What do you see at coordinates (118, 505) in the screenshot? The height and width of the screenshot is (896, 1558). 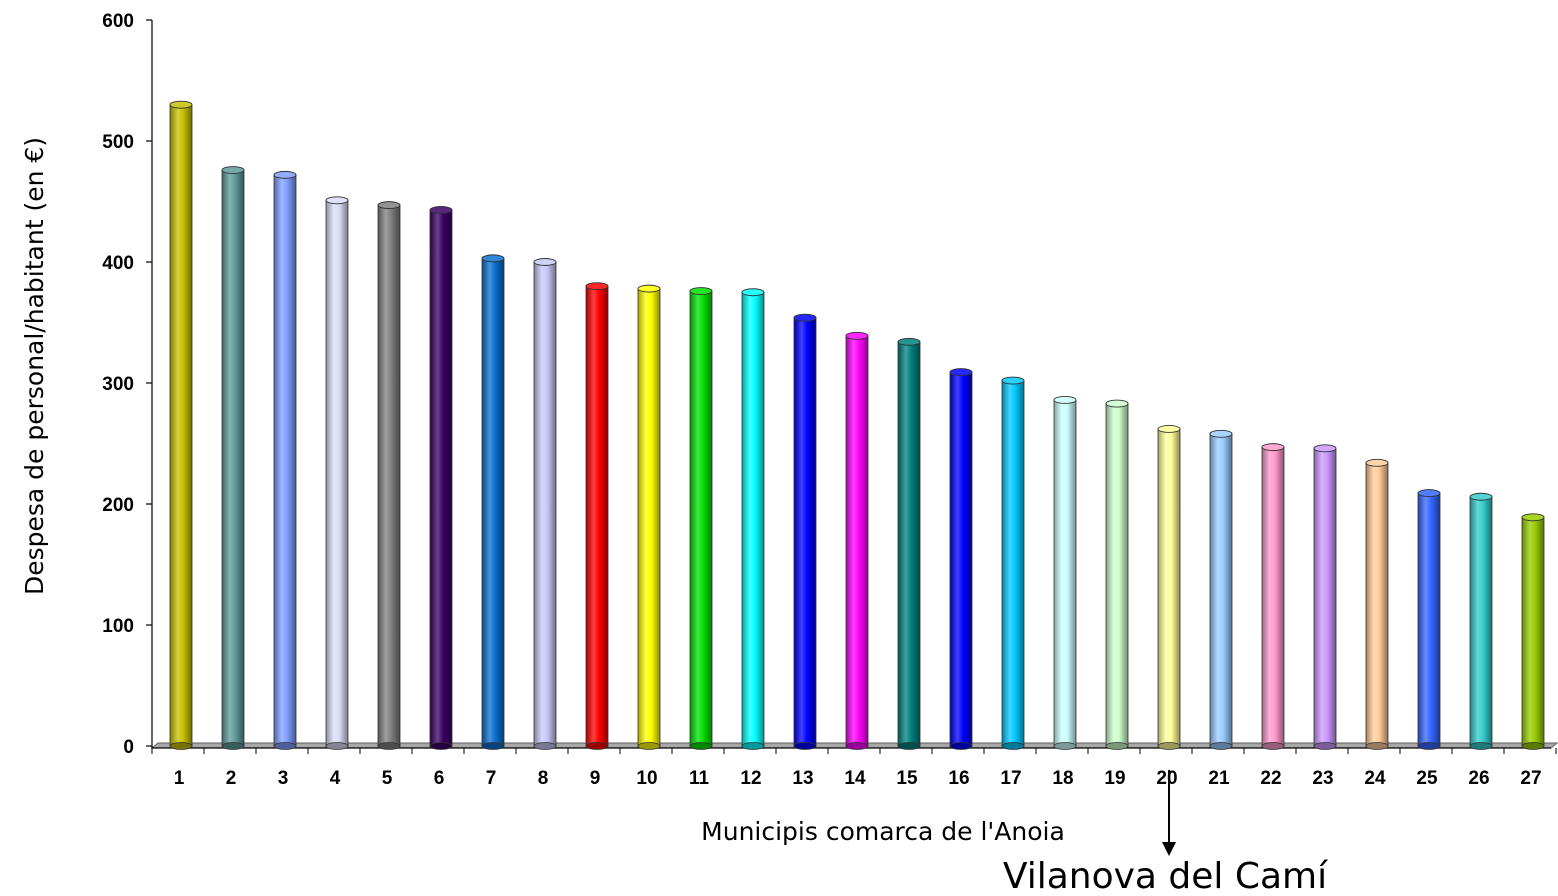 I see `y-tick-label: 200` at bounding box center [118, 505].